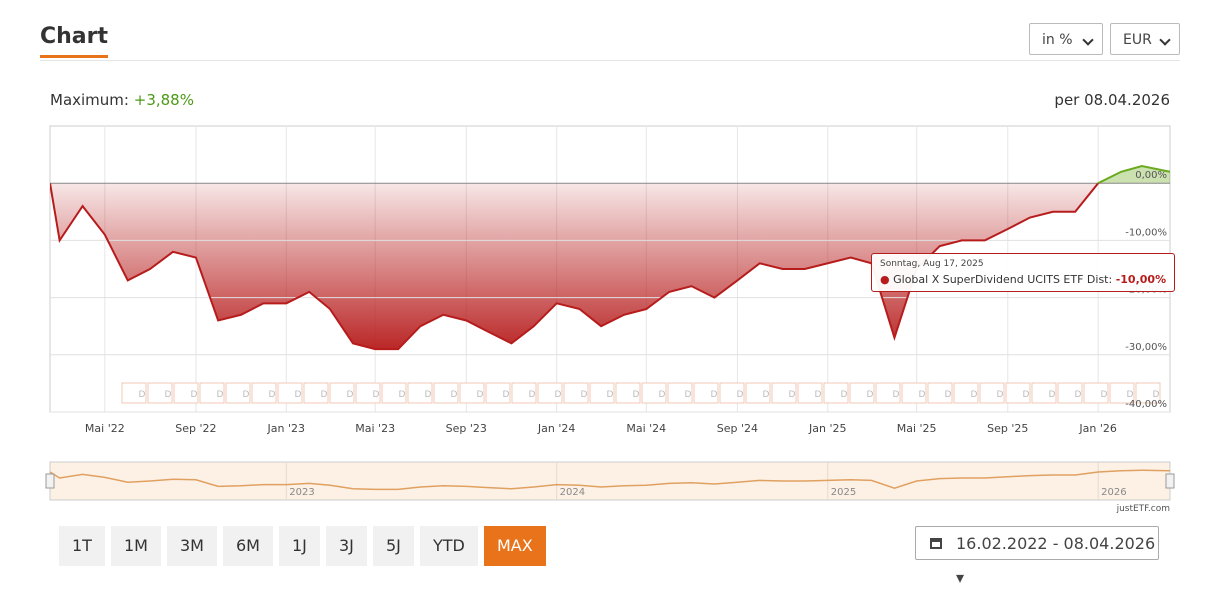  I want to click on period-button: MAX, so click(515, 546).